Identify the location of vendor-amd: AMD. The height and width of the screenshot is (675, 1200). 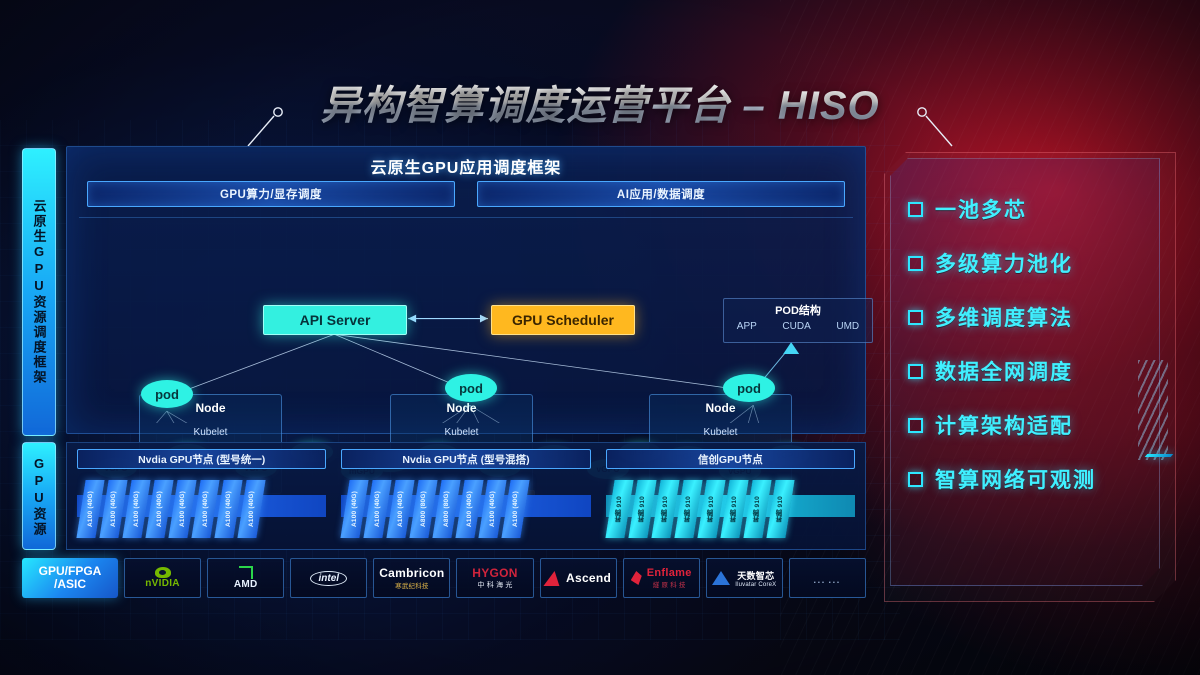
(246, 578).